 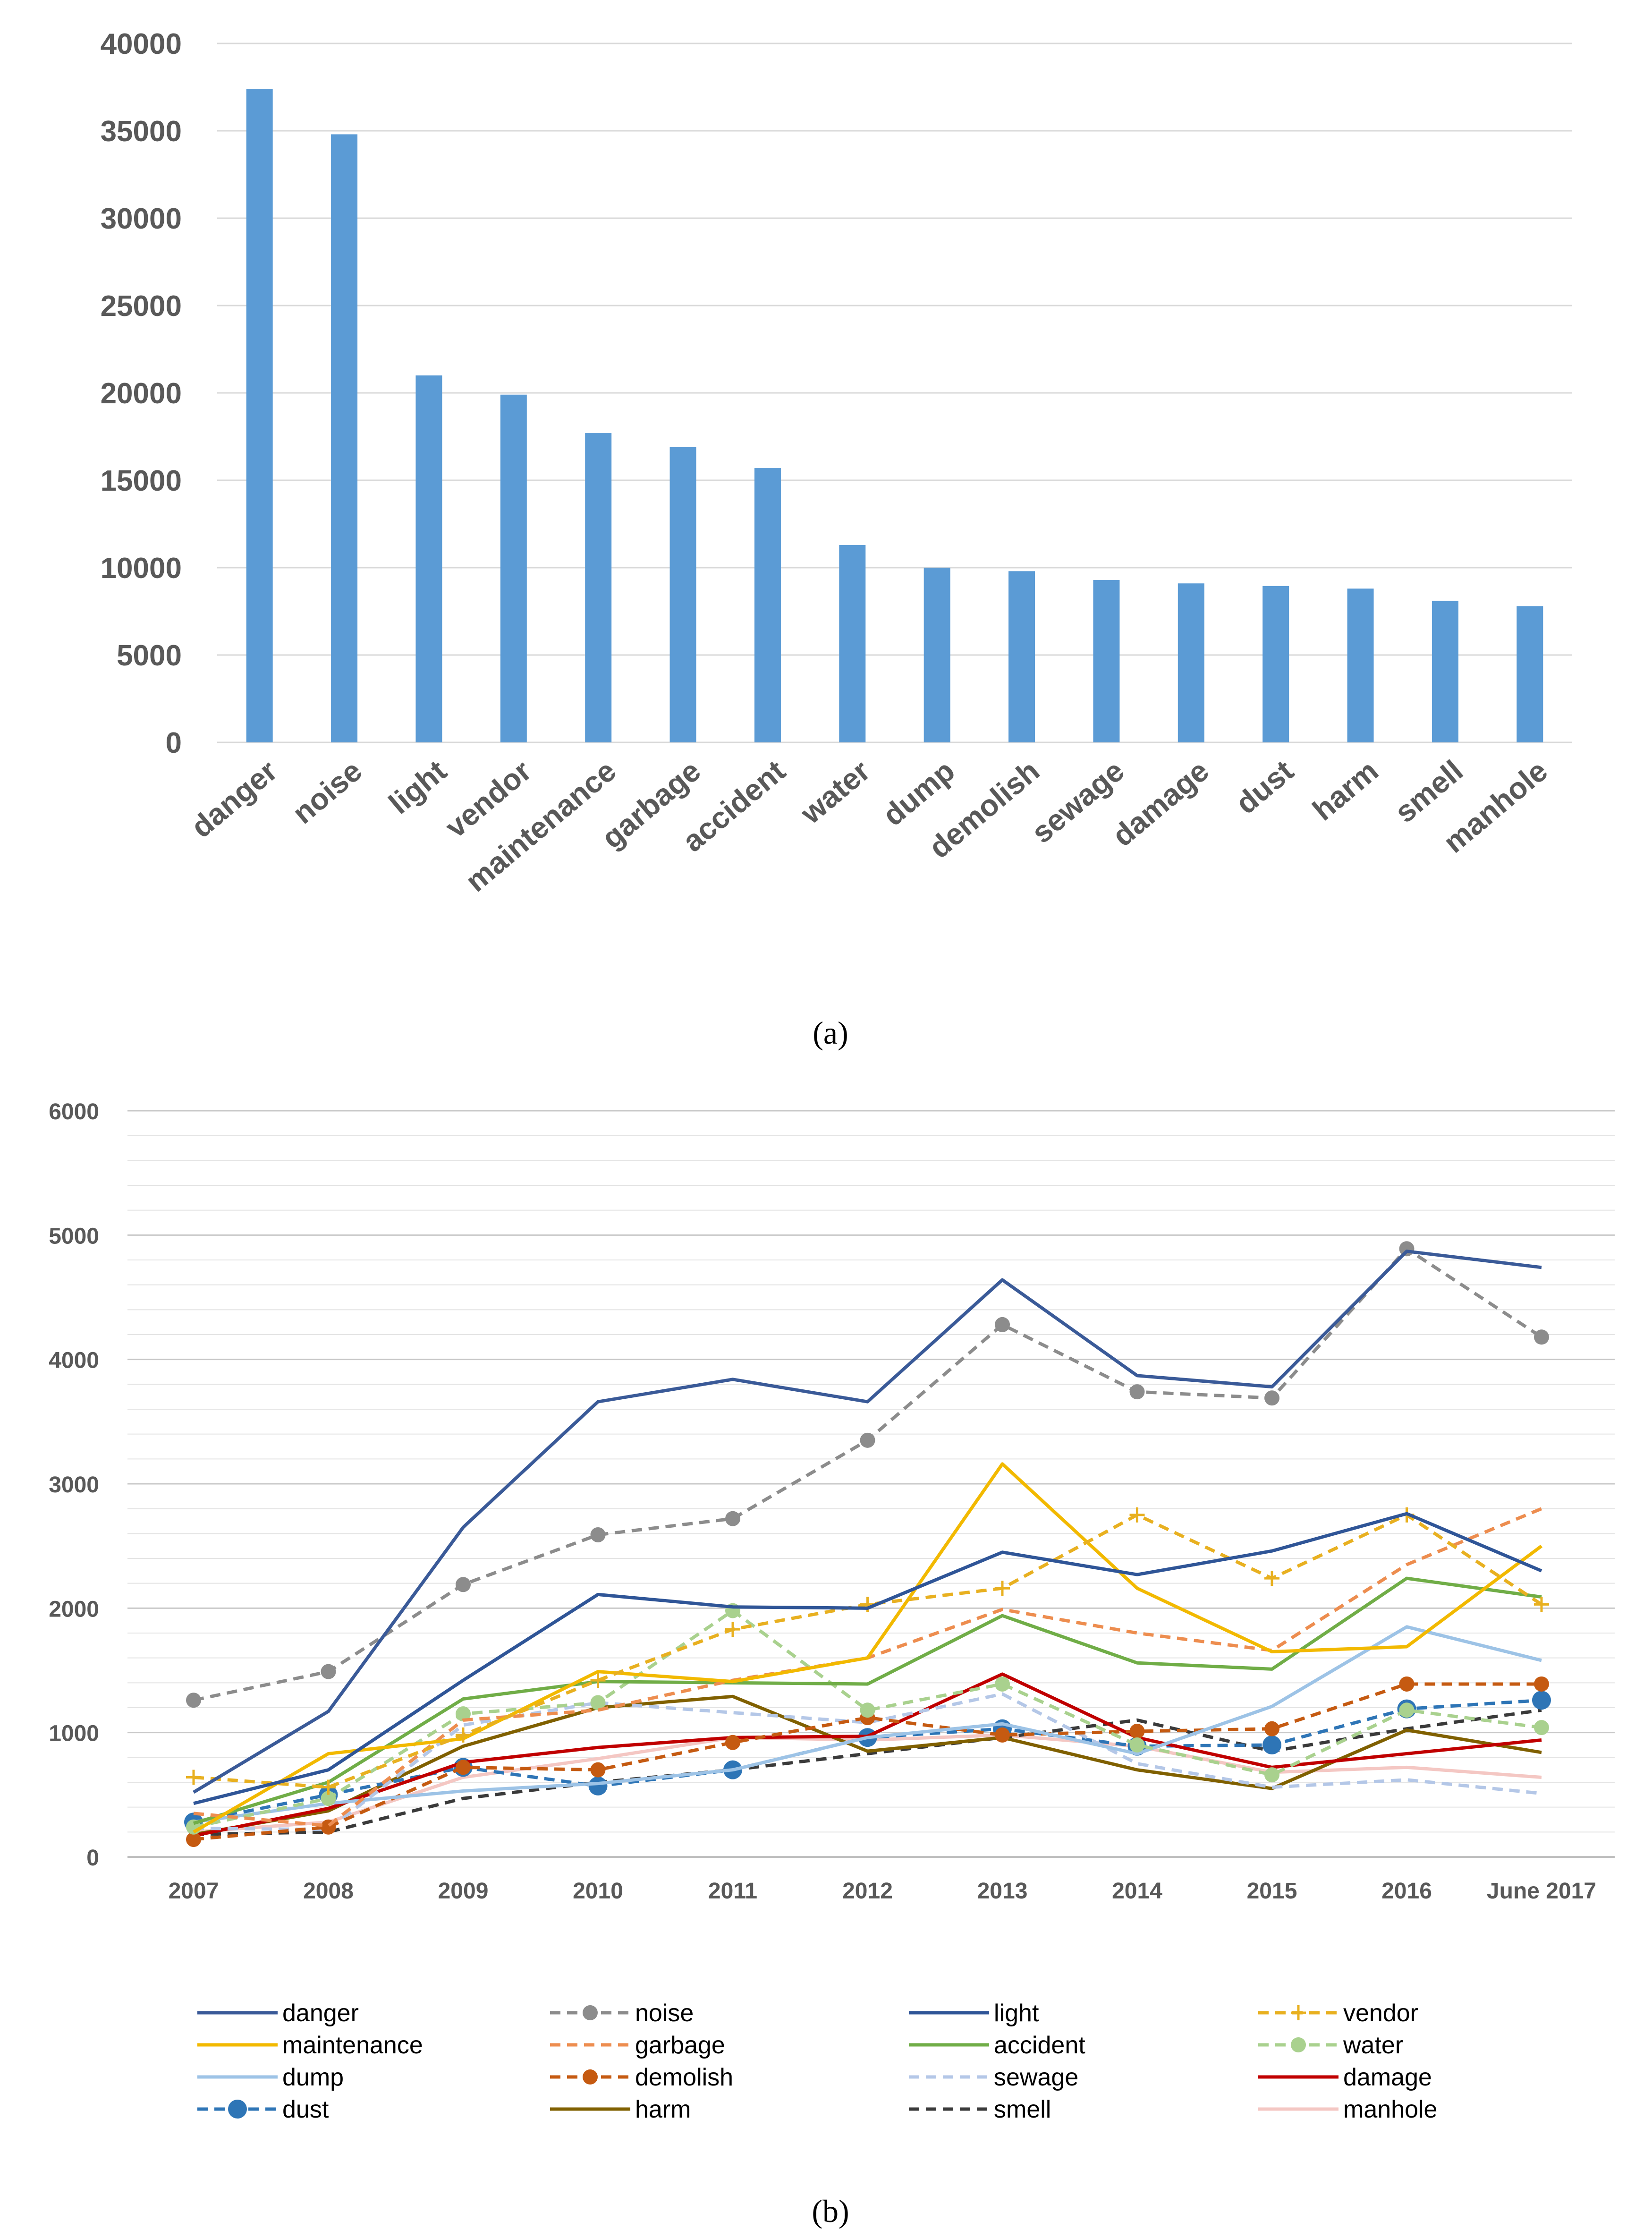 I want to click on x-tick-label: danger, so click(x=234, y=799).